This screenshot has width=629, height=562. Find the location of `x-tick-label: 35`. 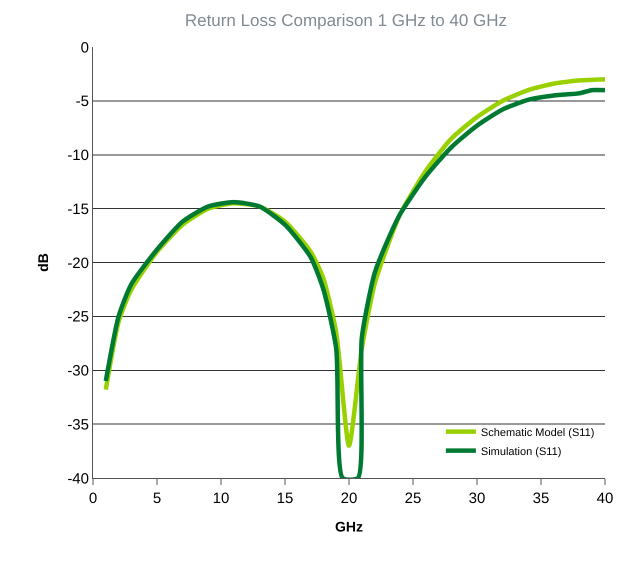

x-tick-label: 35 is located at coordinates (541, 498).